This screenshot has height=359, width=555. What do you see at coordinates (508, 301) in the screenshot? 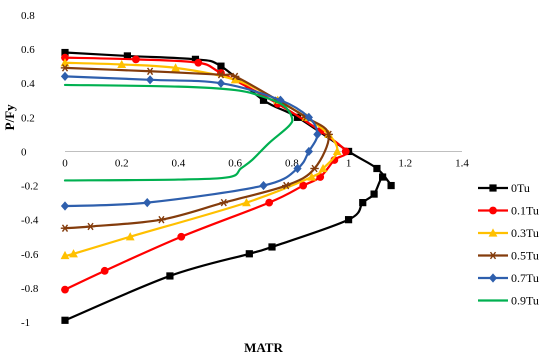
I see `legend-item: 0.9Tu` at bounding box center [508, 301].